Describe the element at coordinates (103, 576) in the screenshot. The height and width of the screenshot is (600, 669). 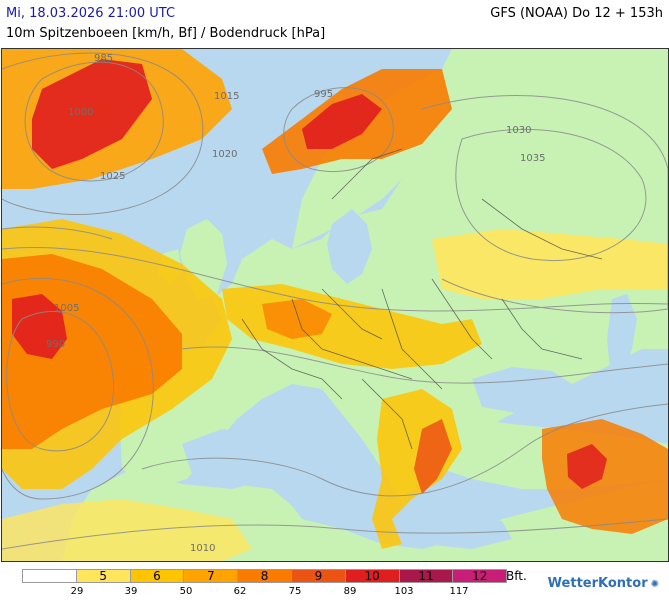
I see `legend-swatch-bf5: 5` at that location.